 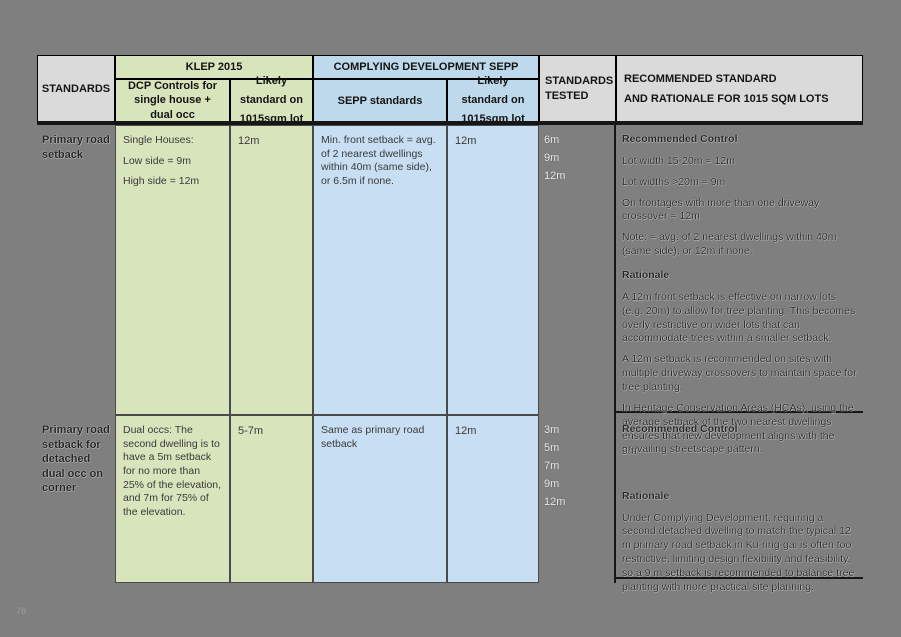 What do you see at coordinates (76, 147) in the screenshot?
I see `row1-standard-text: Primary road setback` at bounding box center [76, 147].